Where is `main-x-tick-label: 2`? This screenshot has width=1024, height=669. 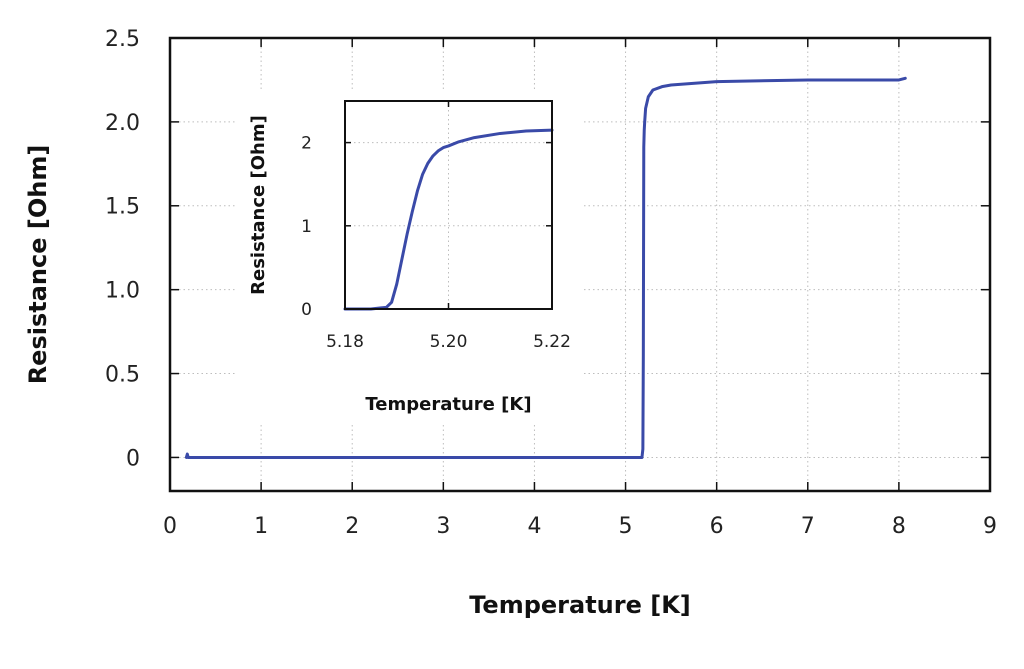 main-x-tick-label: 2 is located at coordinates (352, 526).